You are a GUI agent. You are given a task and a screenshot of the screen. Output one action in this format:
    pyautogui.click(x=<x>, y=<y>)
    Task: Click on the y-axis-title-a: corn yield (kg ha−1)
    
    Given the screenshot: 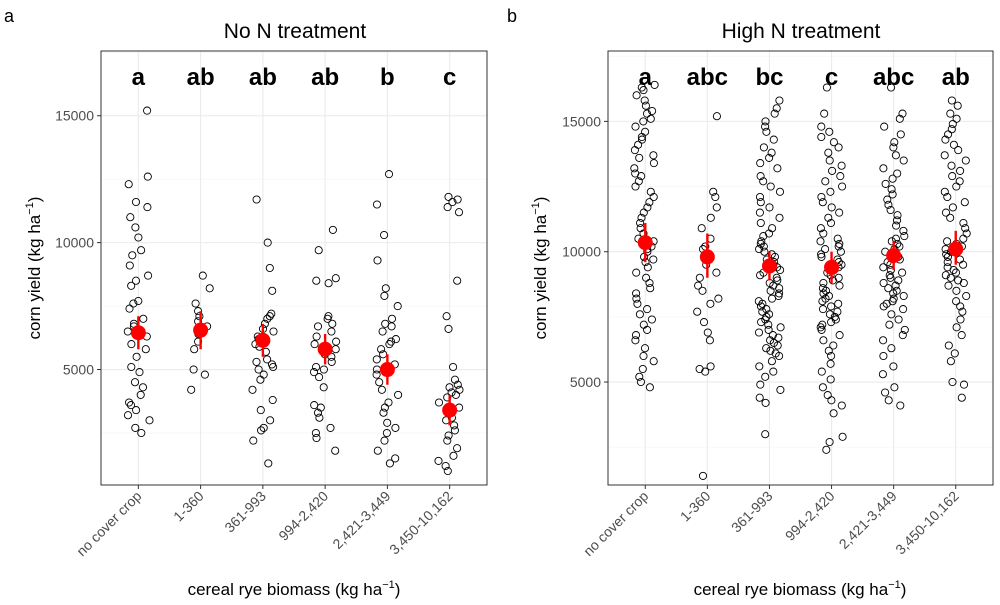 What is the action you would take?
    pyautogui.click(x=34, y=268)
    